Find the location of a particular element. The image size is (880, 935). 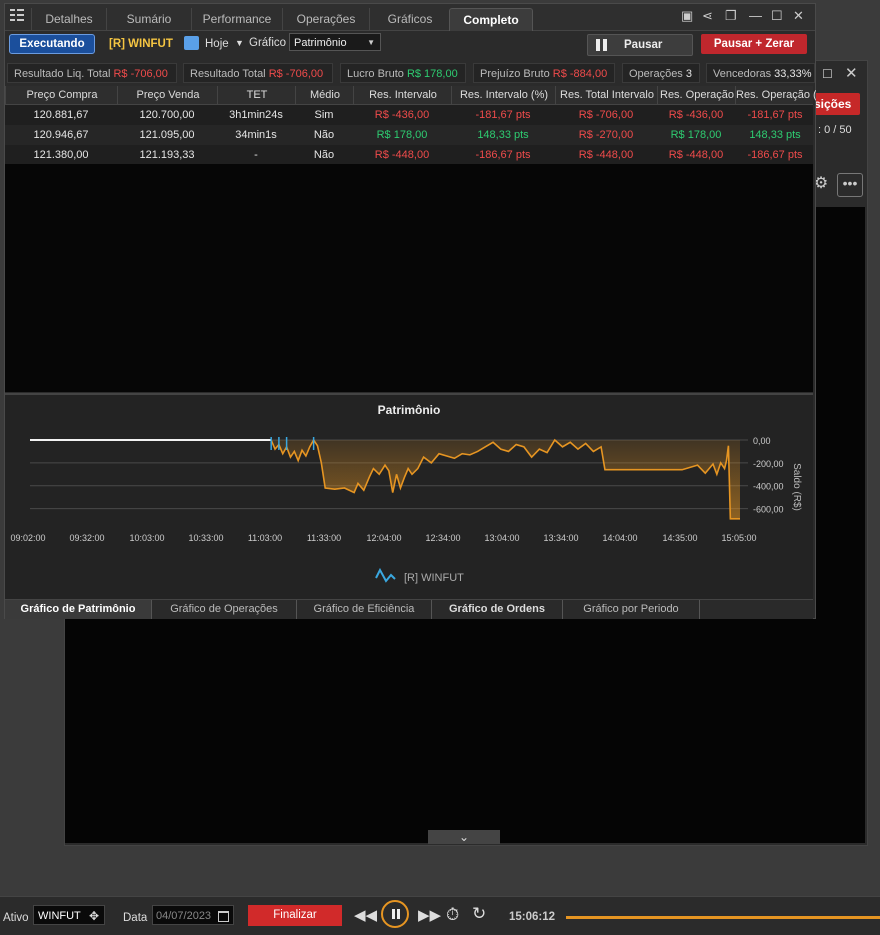

y-tick-label: -400,00 is located at coordinates (768, 487).